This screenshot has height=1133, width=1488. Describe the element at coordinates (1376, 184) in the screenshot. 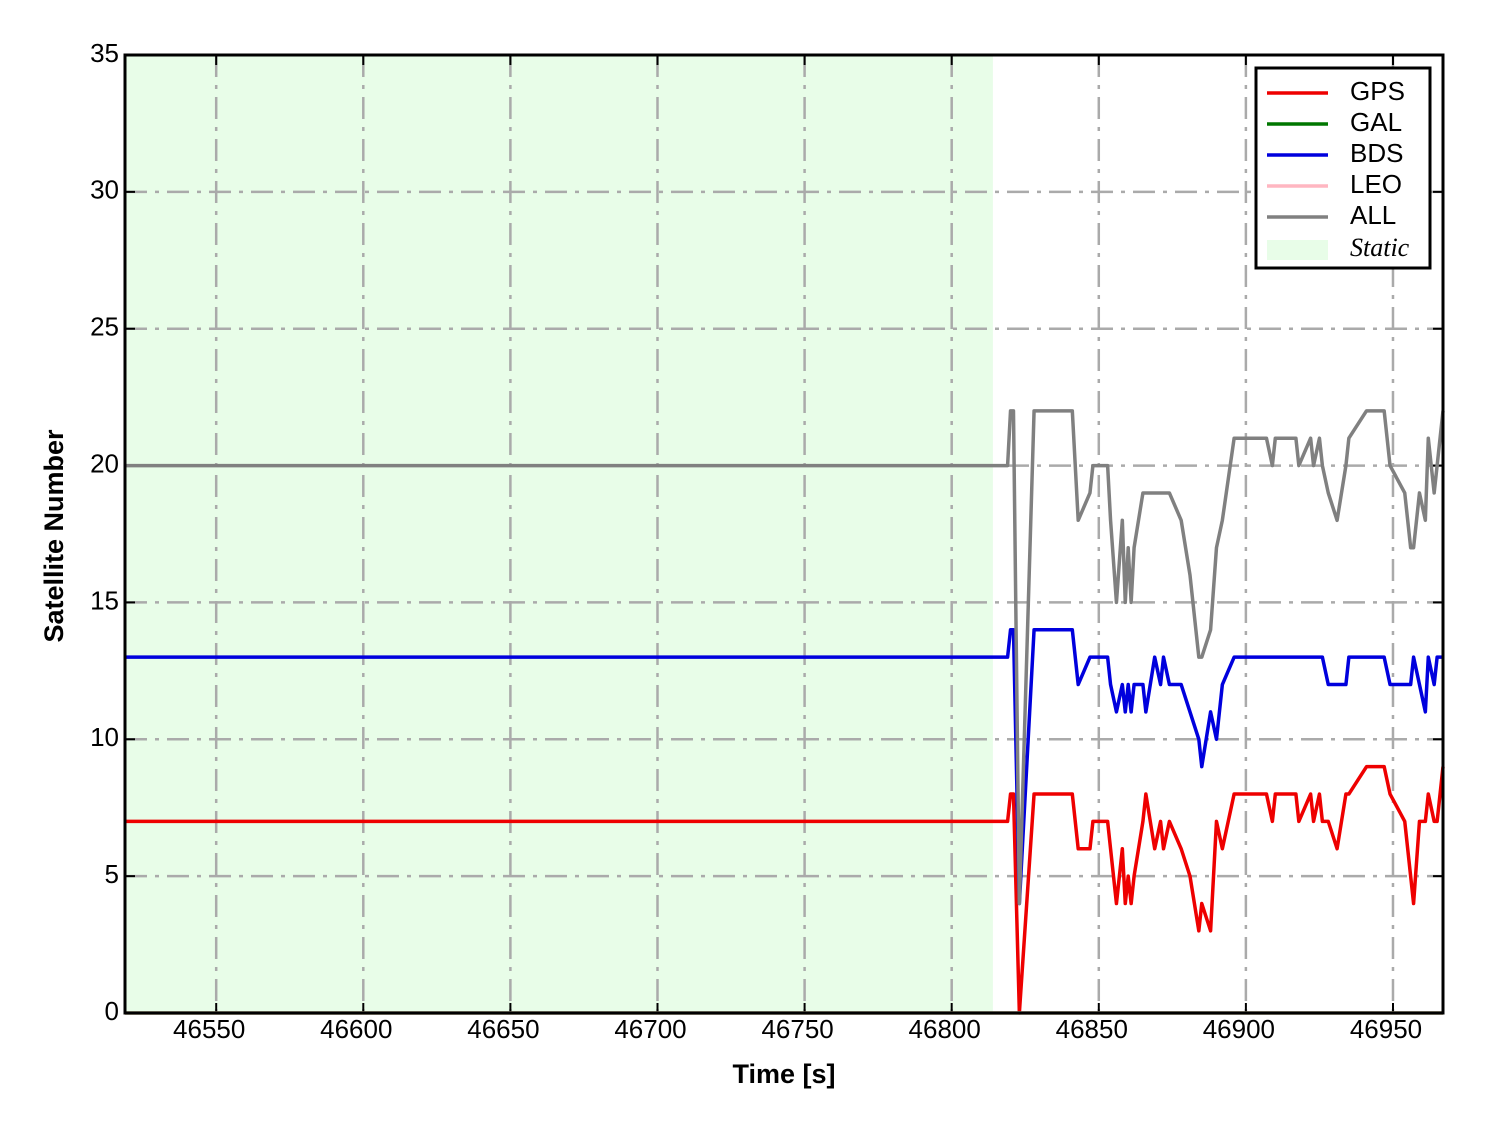

I see `legend-label: LEO` at that location.